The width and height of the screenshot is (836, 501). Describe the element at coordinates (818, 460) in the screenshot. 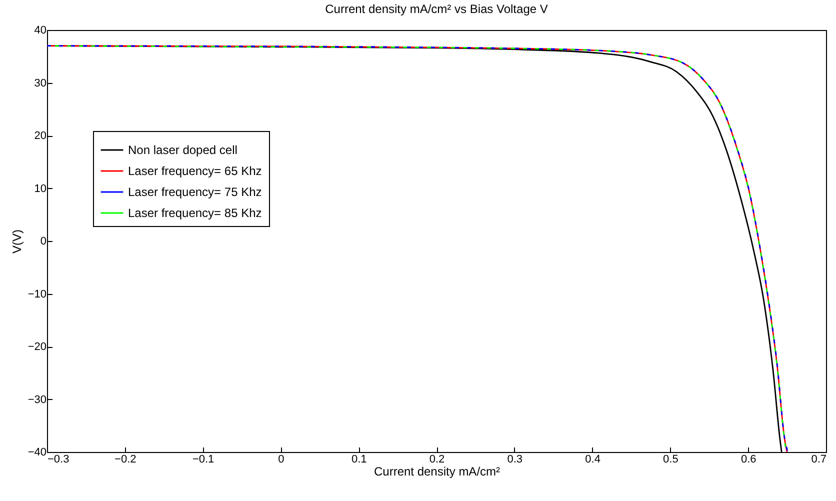

I see `x-tick-label: 0.7` at that location.